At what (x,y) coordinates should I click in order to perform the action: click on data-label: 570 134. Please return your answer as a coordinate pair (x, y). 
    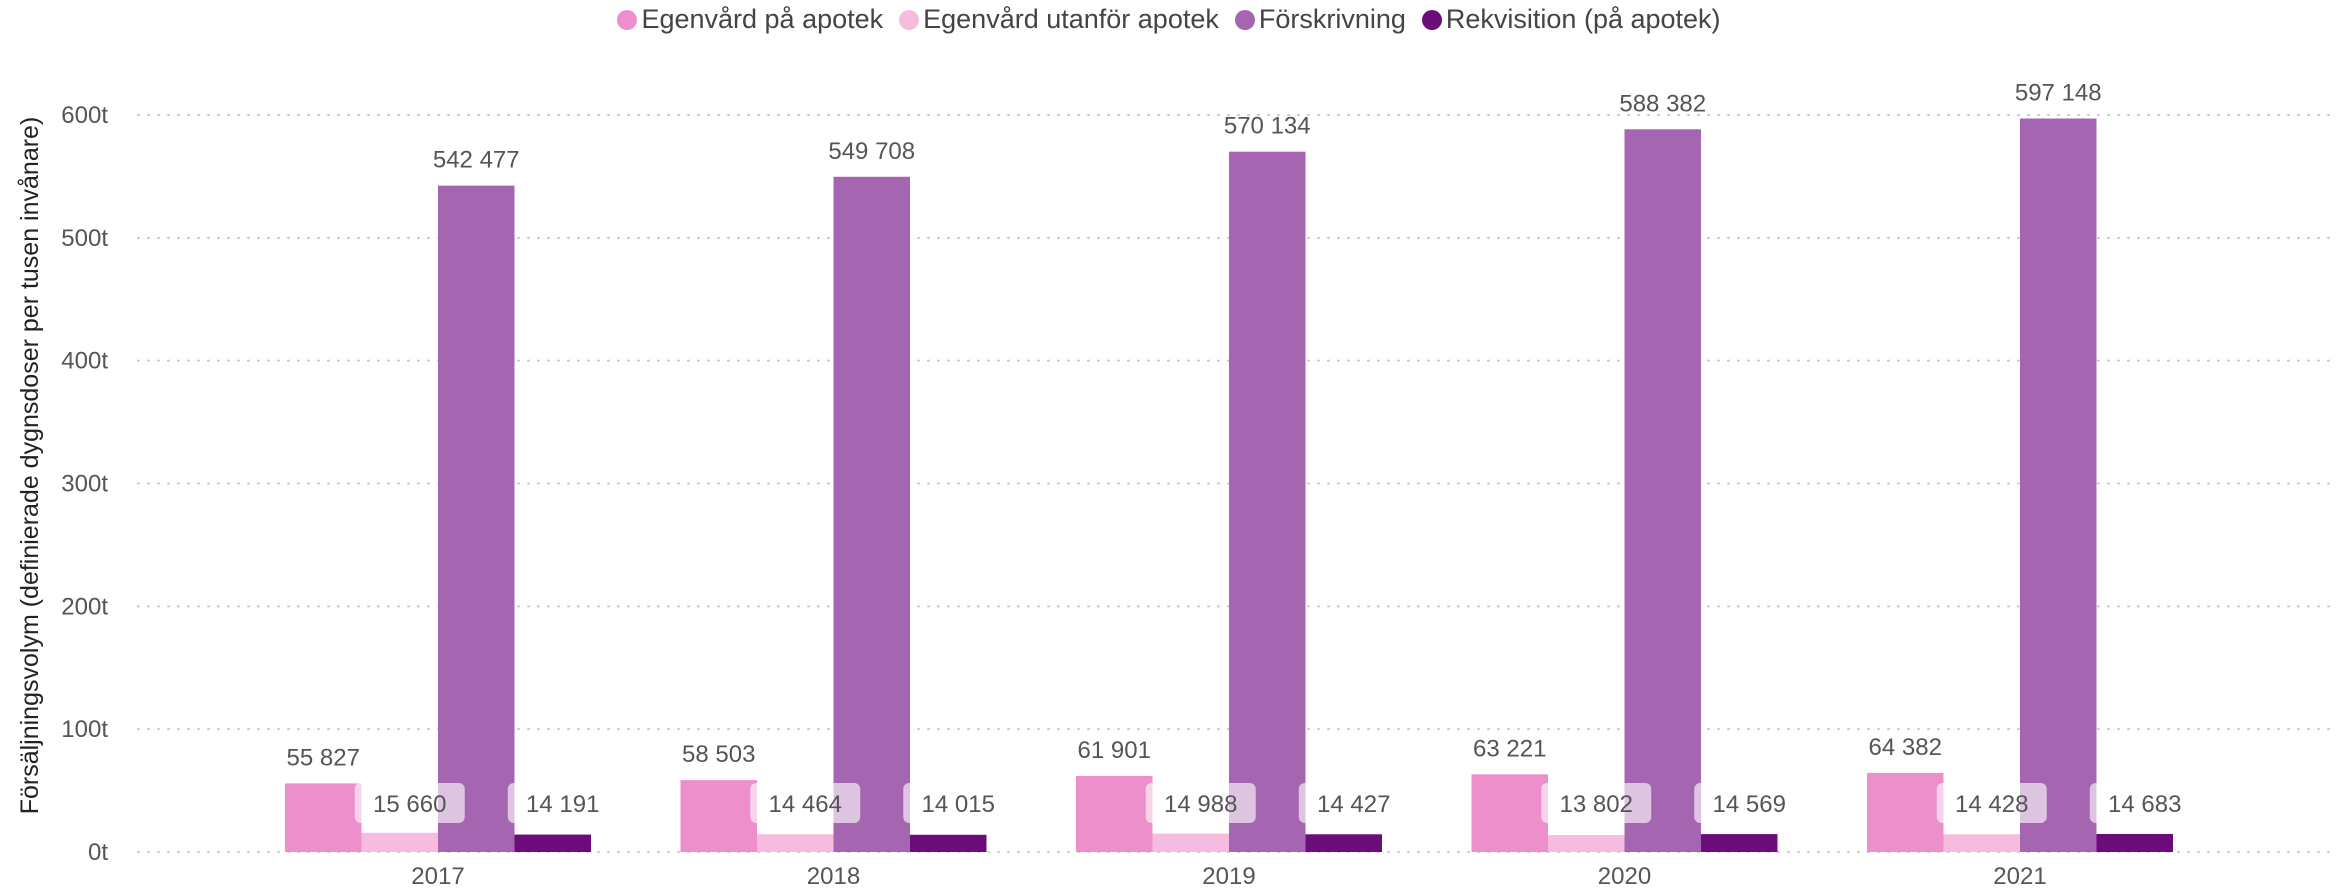
    Looking at the image, I should click on (1267, 126).